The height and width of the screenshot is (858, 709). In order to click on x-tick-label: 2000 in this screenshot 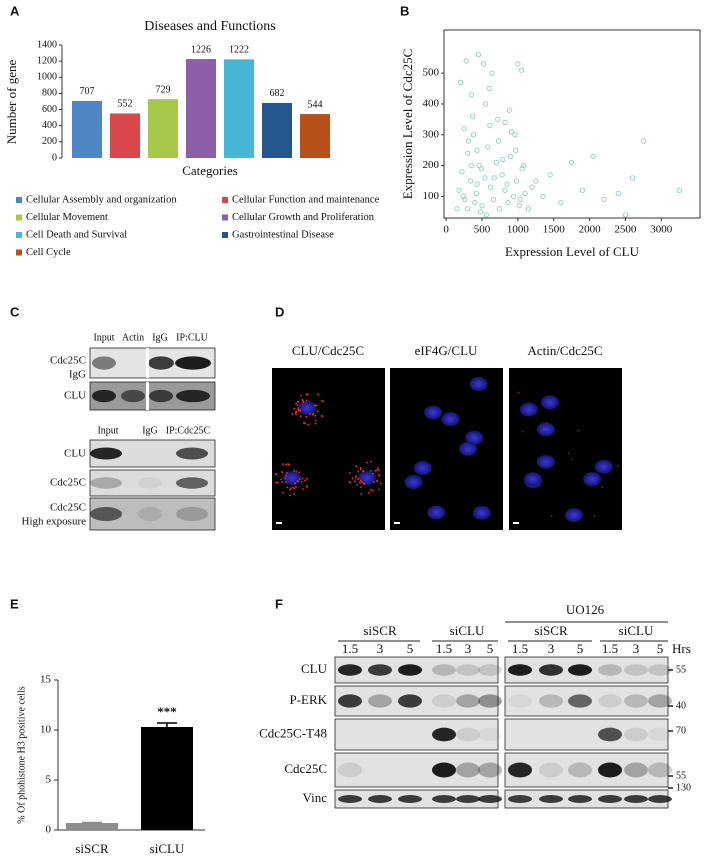, I will do `click(590, 230)`.